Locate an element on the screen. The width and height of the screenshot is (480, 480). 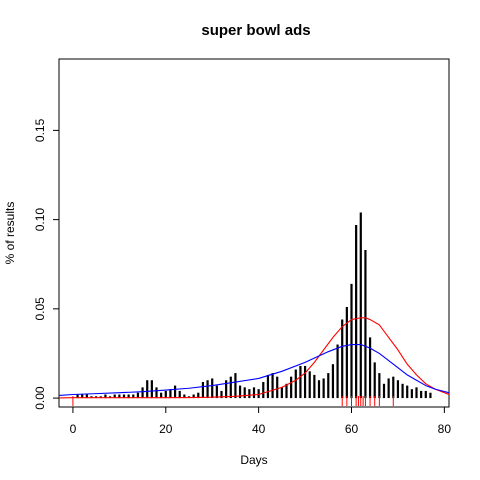
y-tick-label: 0.15 is located at coordinates (40, 130).